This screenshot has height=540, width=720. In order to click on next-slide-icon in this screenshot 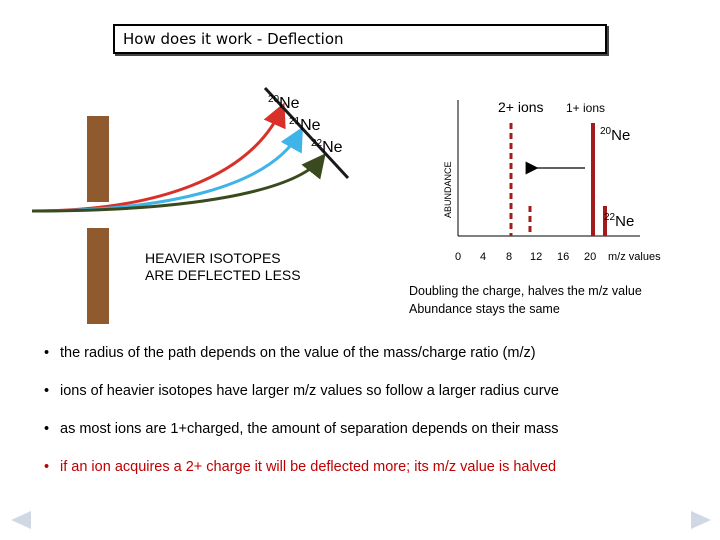, I will do `click(701, 520)`.